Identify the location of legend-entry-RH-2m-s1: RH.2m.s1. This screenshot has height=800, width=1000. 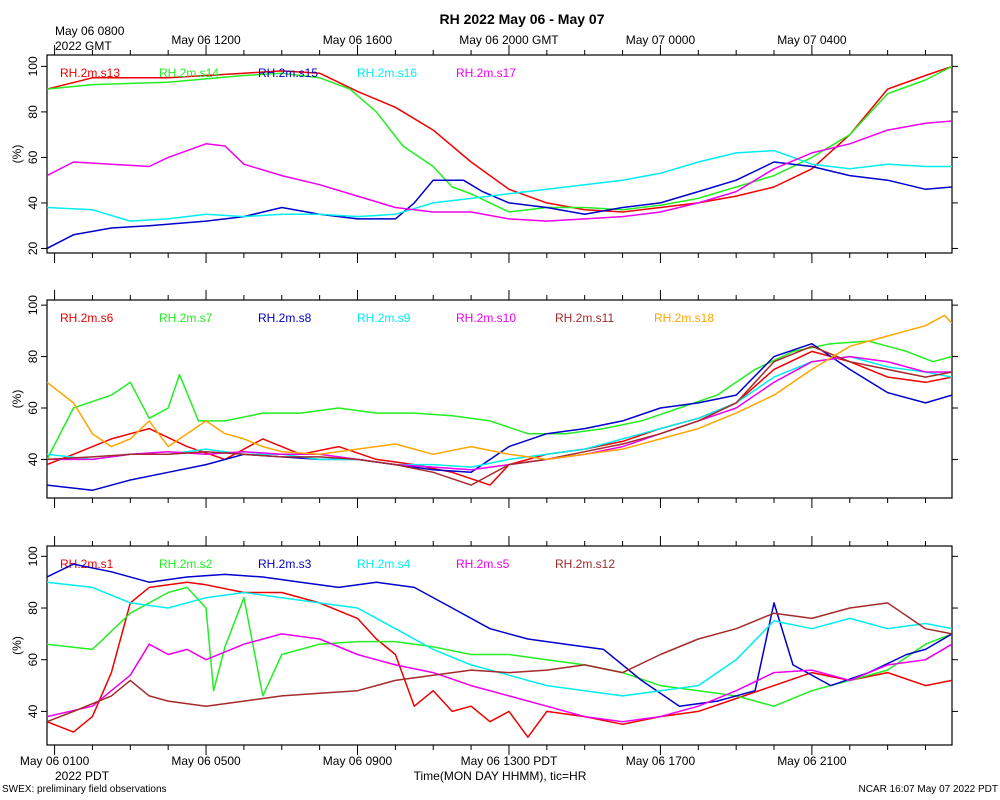
(87, 564).